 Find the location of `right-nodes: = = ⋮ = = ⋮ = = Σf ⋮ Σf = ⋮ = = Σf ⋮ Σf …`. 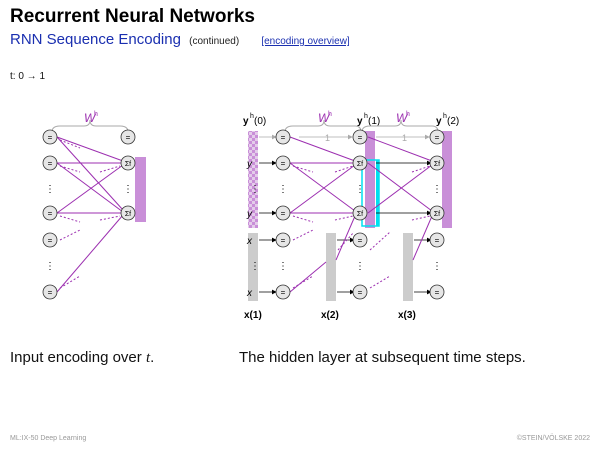

right-nodes: = = ⋮ = = ⋮ = = Σf ⋮ Σf = ⋮ = = Σf ⋮ Σf … is located at coordinates (360, 214).